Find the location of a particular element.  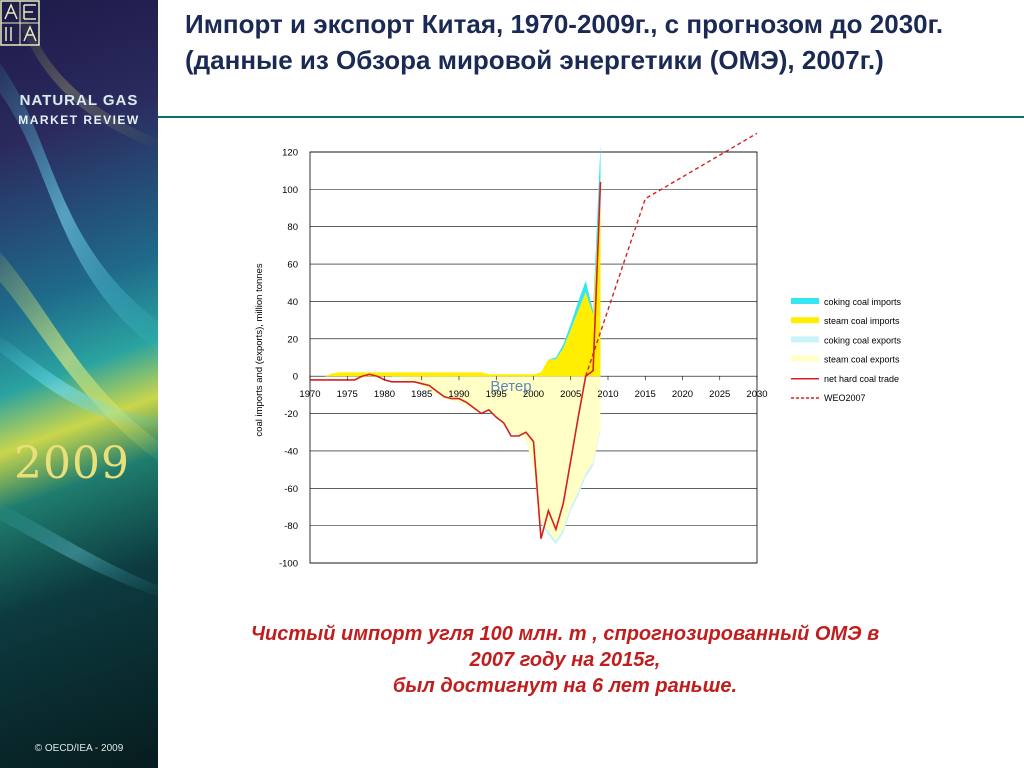

brand-subtitle: MARKET REVIEW is located at coordinates (79, 120).